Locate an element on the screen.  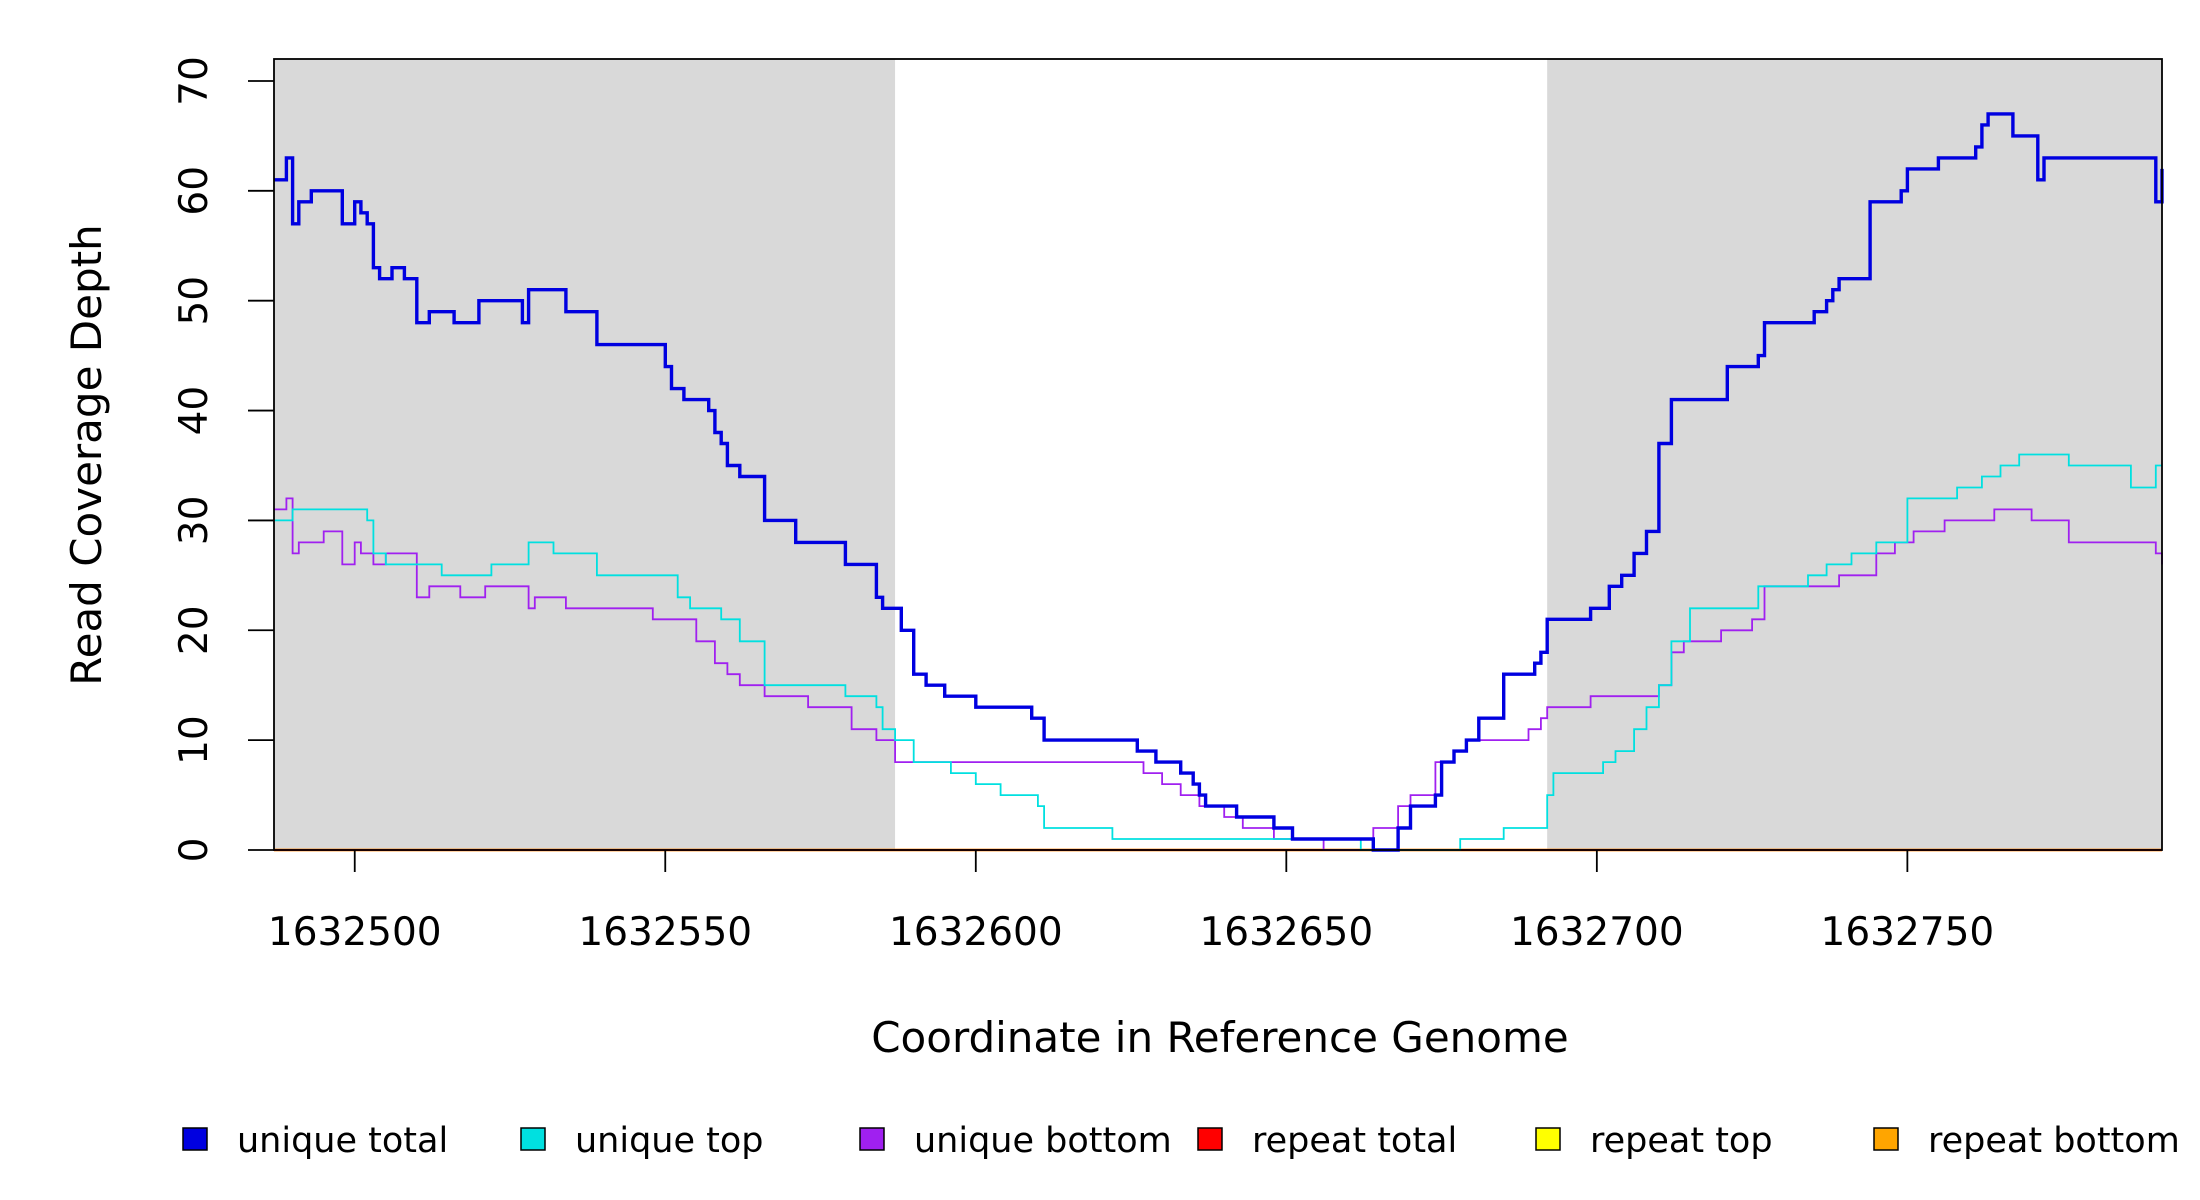
legend-label: repeat top is located at coordinates (1681, 1141).